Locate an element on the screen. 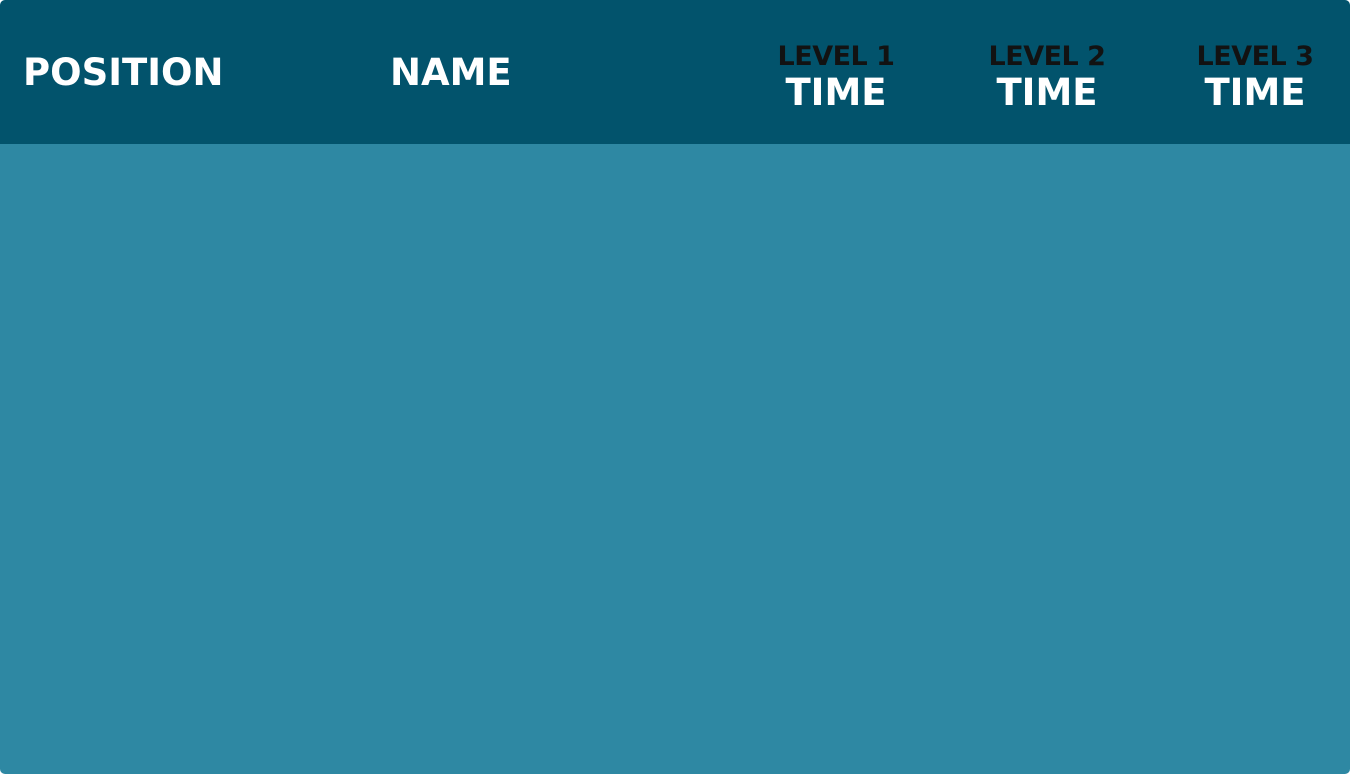 The image size is (1350, 774). level-3-label: LEVEL 3 is located at coordinates (1255, 56).